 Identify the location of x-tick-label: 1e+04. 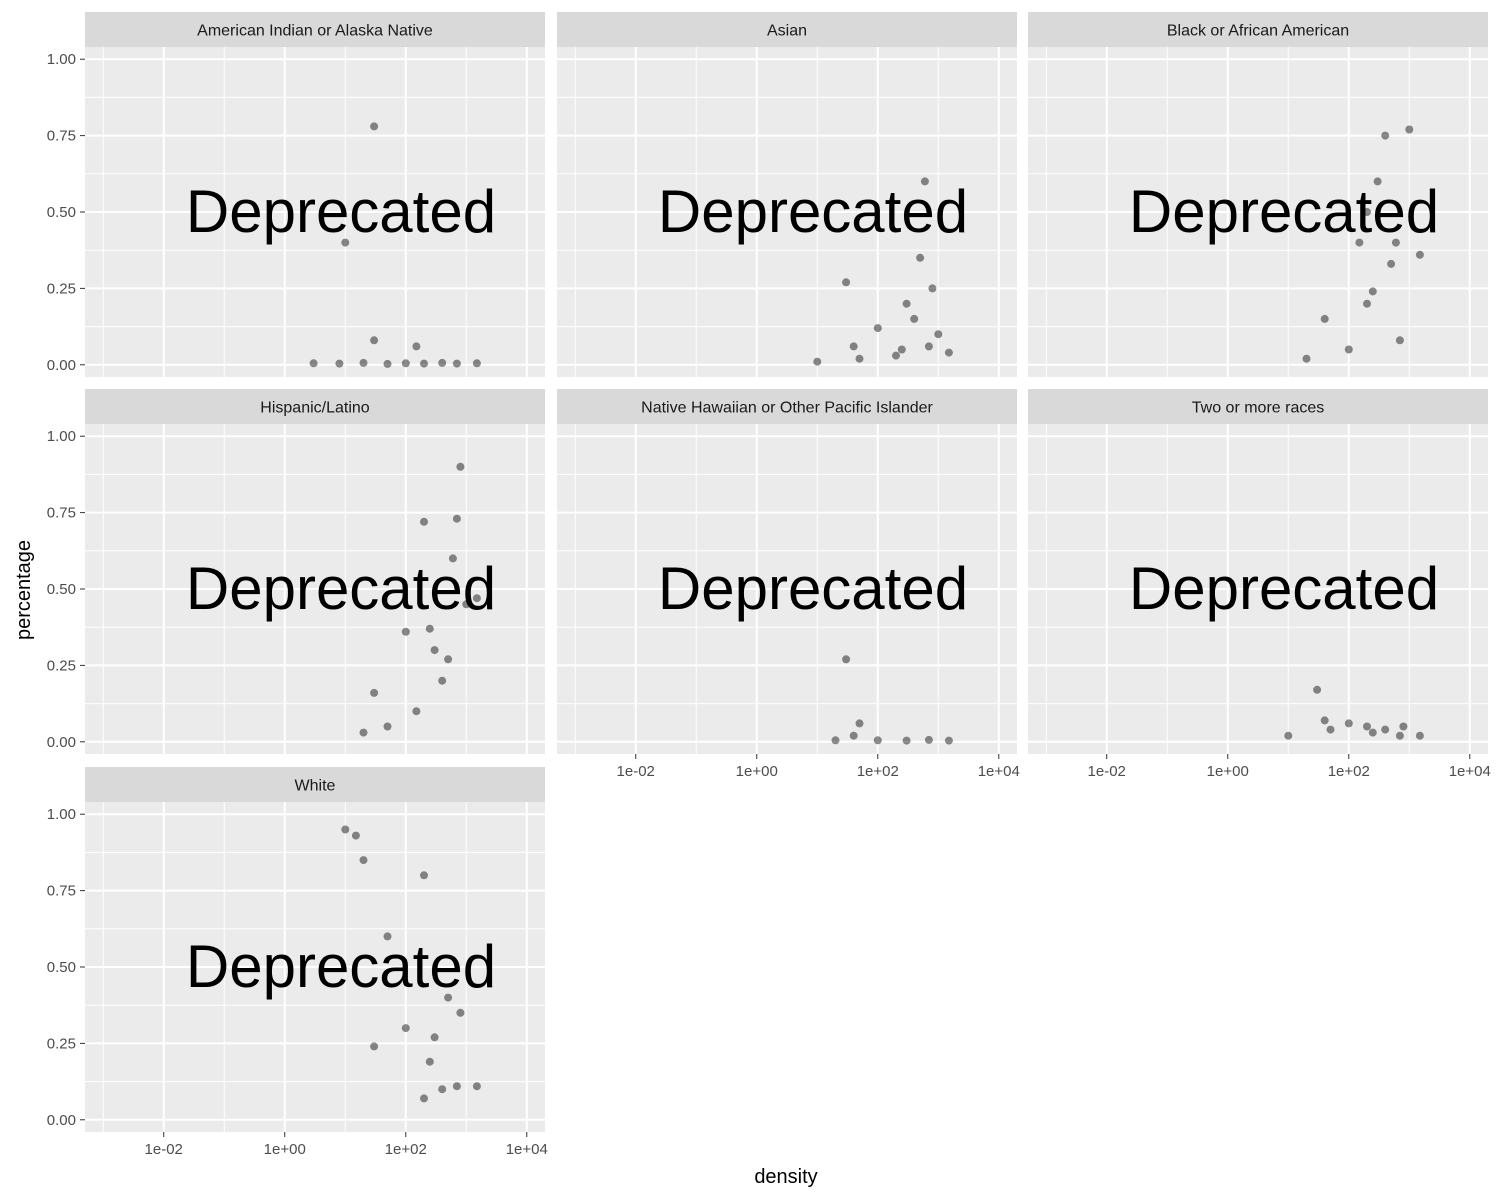
(527, 1149).